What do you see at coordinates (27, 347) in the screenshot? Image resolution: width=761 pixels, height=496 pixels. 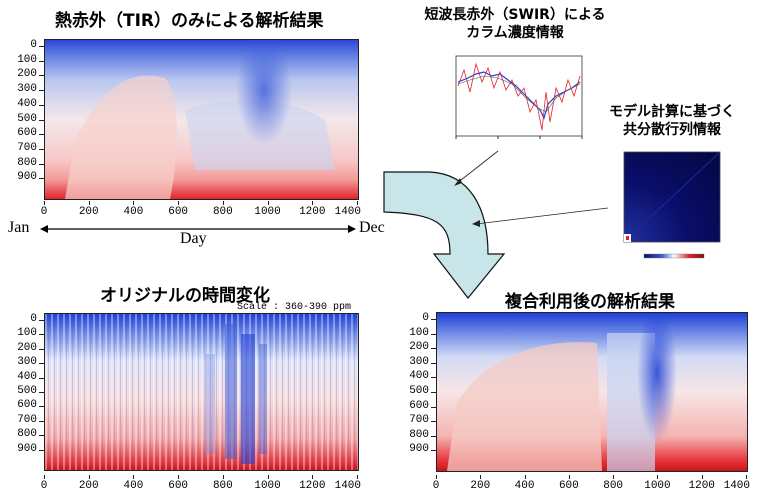 I see `y-tick-label: 200` at bounding box center [27, 347].